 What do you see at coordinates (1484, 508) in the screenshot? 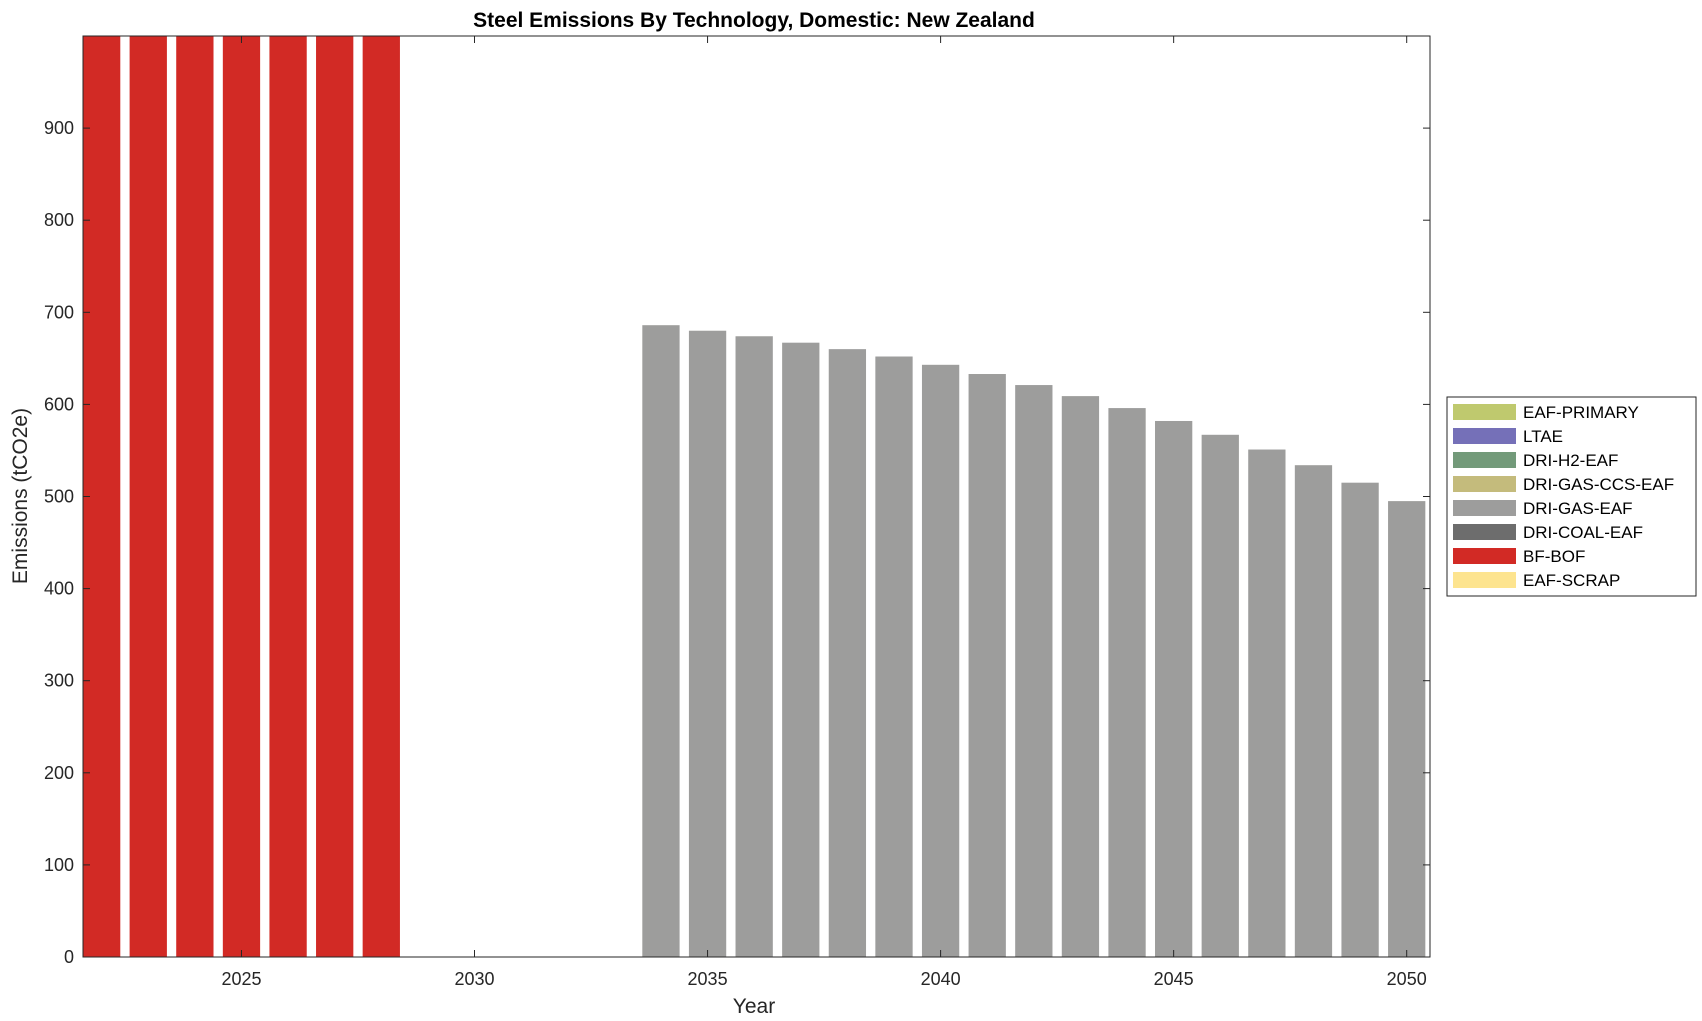
I see `legend-swatch-dri-gas-eaf` at bounding box center [1484, 508].